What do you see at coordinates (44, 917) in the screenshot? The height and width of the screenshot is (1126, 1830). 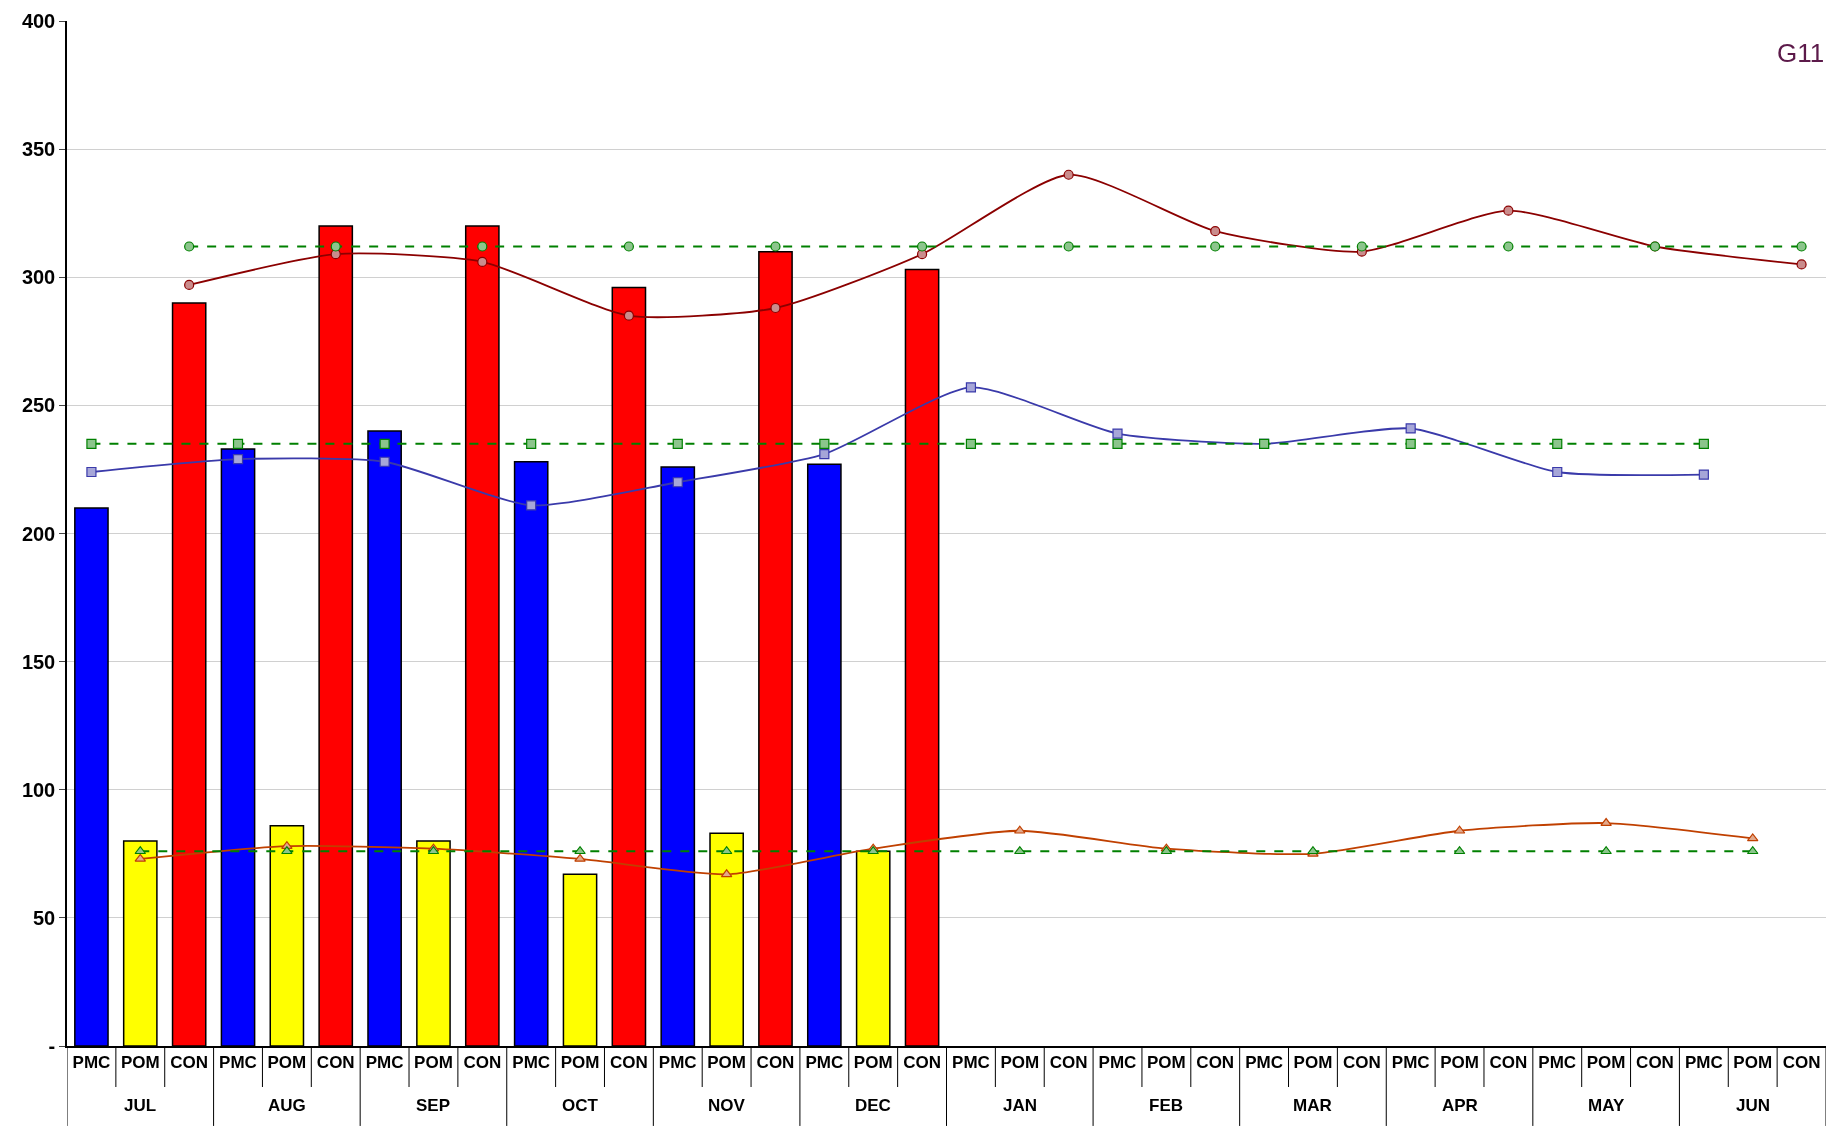 I see `y-tick-label: 50` at bounding box center [44, 917].